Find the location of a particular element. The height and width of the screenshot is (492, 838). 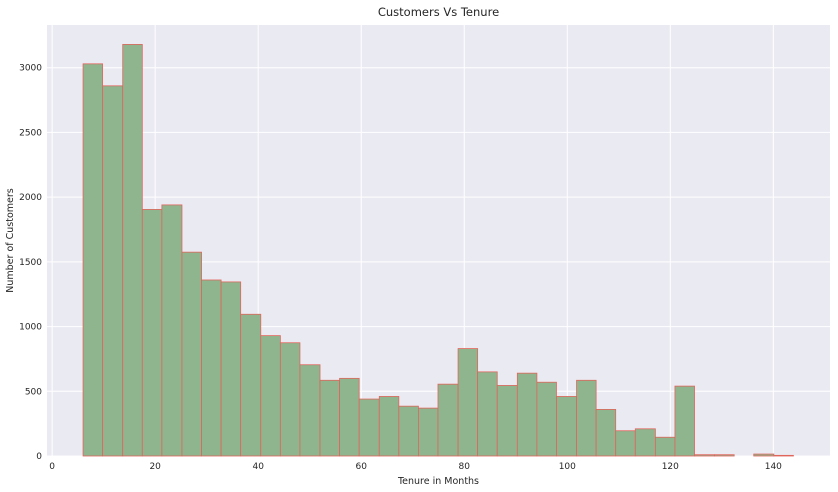

y-axis-label: Number of Customers is located at coordinates (10, 240).